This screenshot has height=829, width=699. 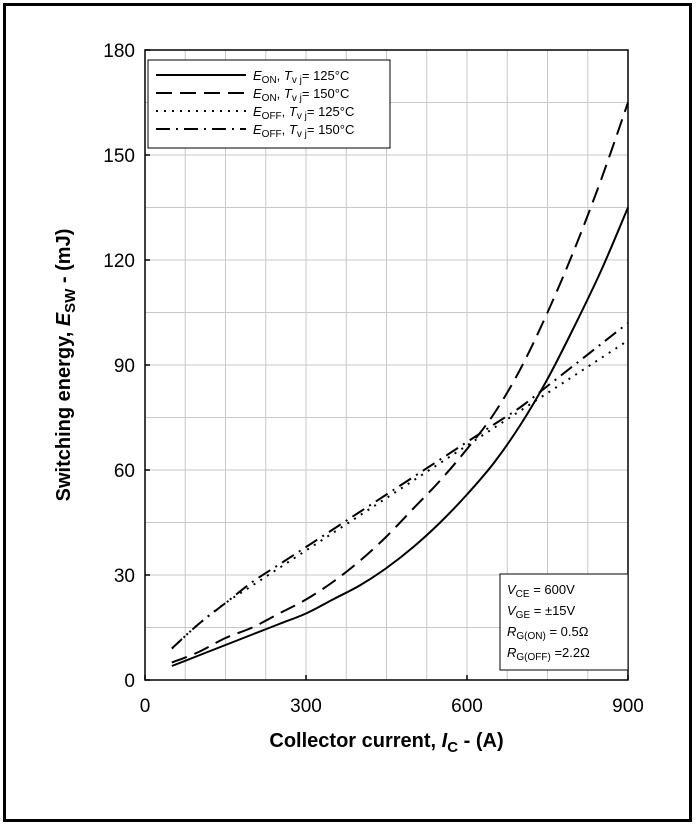 I want to click on condition-line: RG(ON) = 0.5Ω, so click(x=548, y=633).